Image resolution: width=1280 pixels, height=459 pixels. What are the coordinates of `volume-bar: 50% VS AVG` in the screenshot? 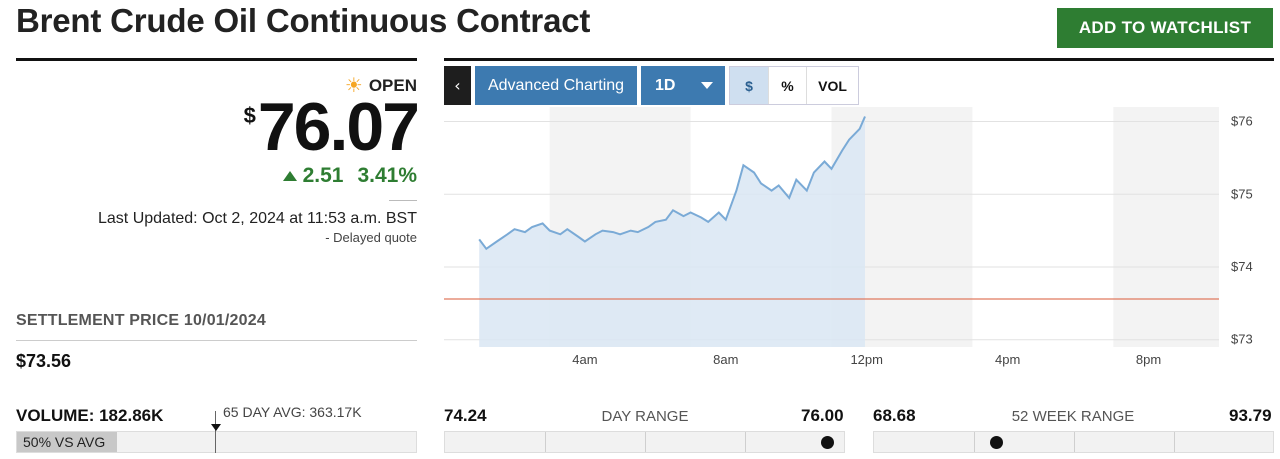 It's located at (216, 442).